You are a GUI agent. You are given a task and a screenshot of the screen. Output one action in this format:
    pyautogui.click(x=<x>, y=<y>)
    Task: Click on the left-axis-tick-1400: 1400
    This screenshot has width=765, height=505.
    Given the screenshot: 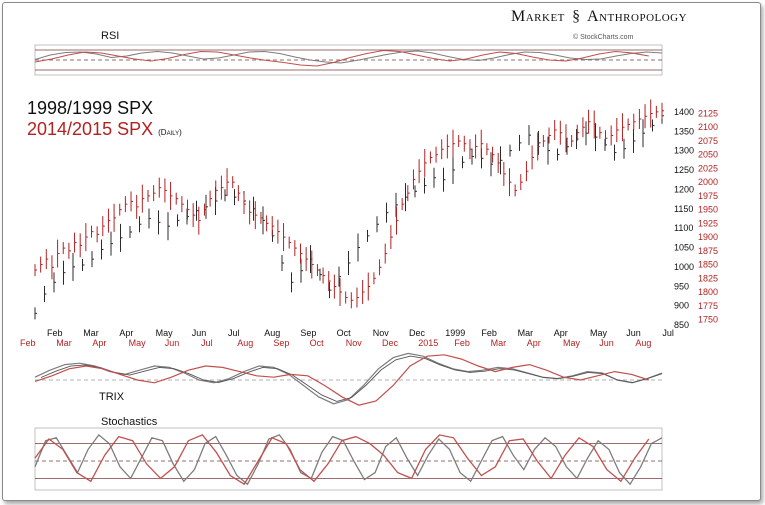 What is the action you would take?
    pyautogui.click(x=684, y=112)
    